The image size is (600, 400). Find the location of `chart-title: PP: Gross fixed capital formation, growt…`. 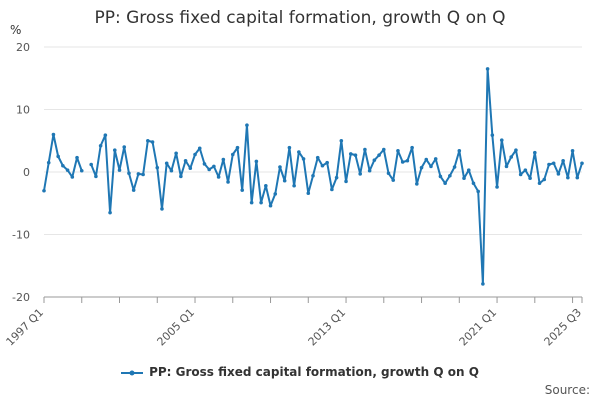

chart-title: PP: Gross fixed capital formation, growt… is located at coordinates (300, 18).